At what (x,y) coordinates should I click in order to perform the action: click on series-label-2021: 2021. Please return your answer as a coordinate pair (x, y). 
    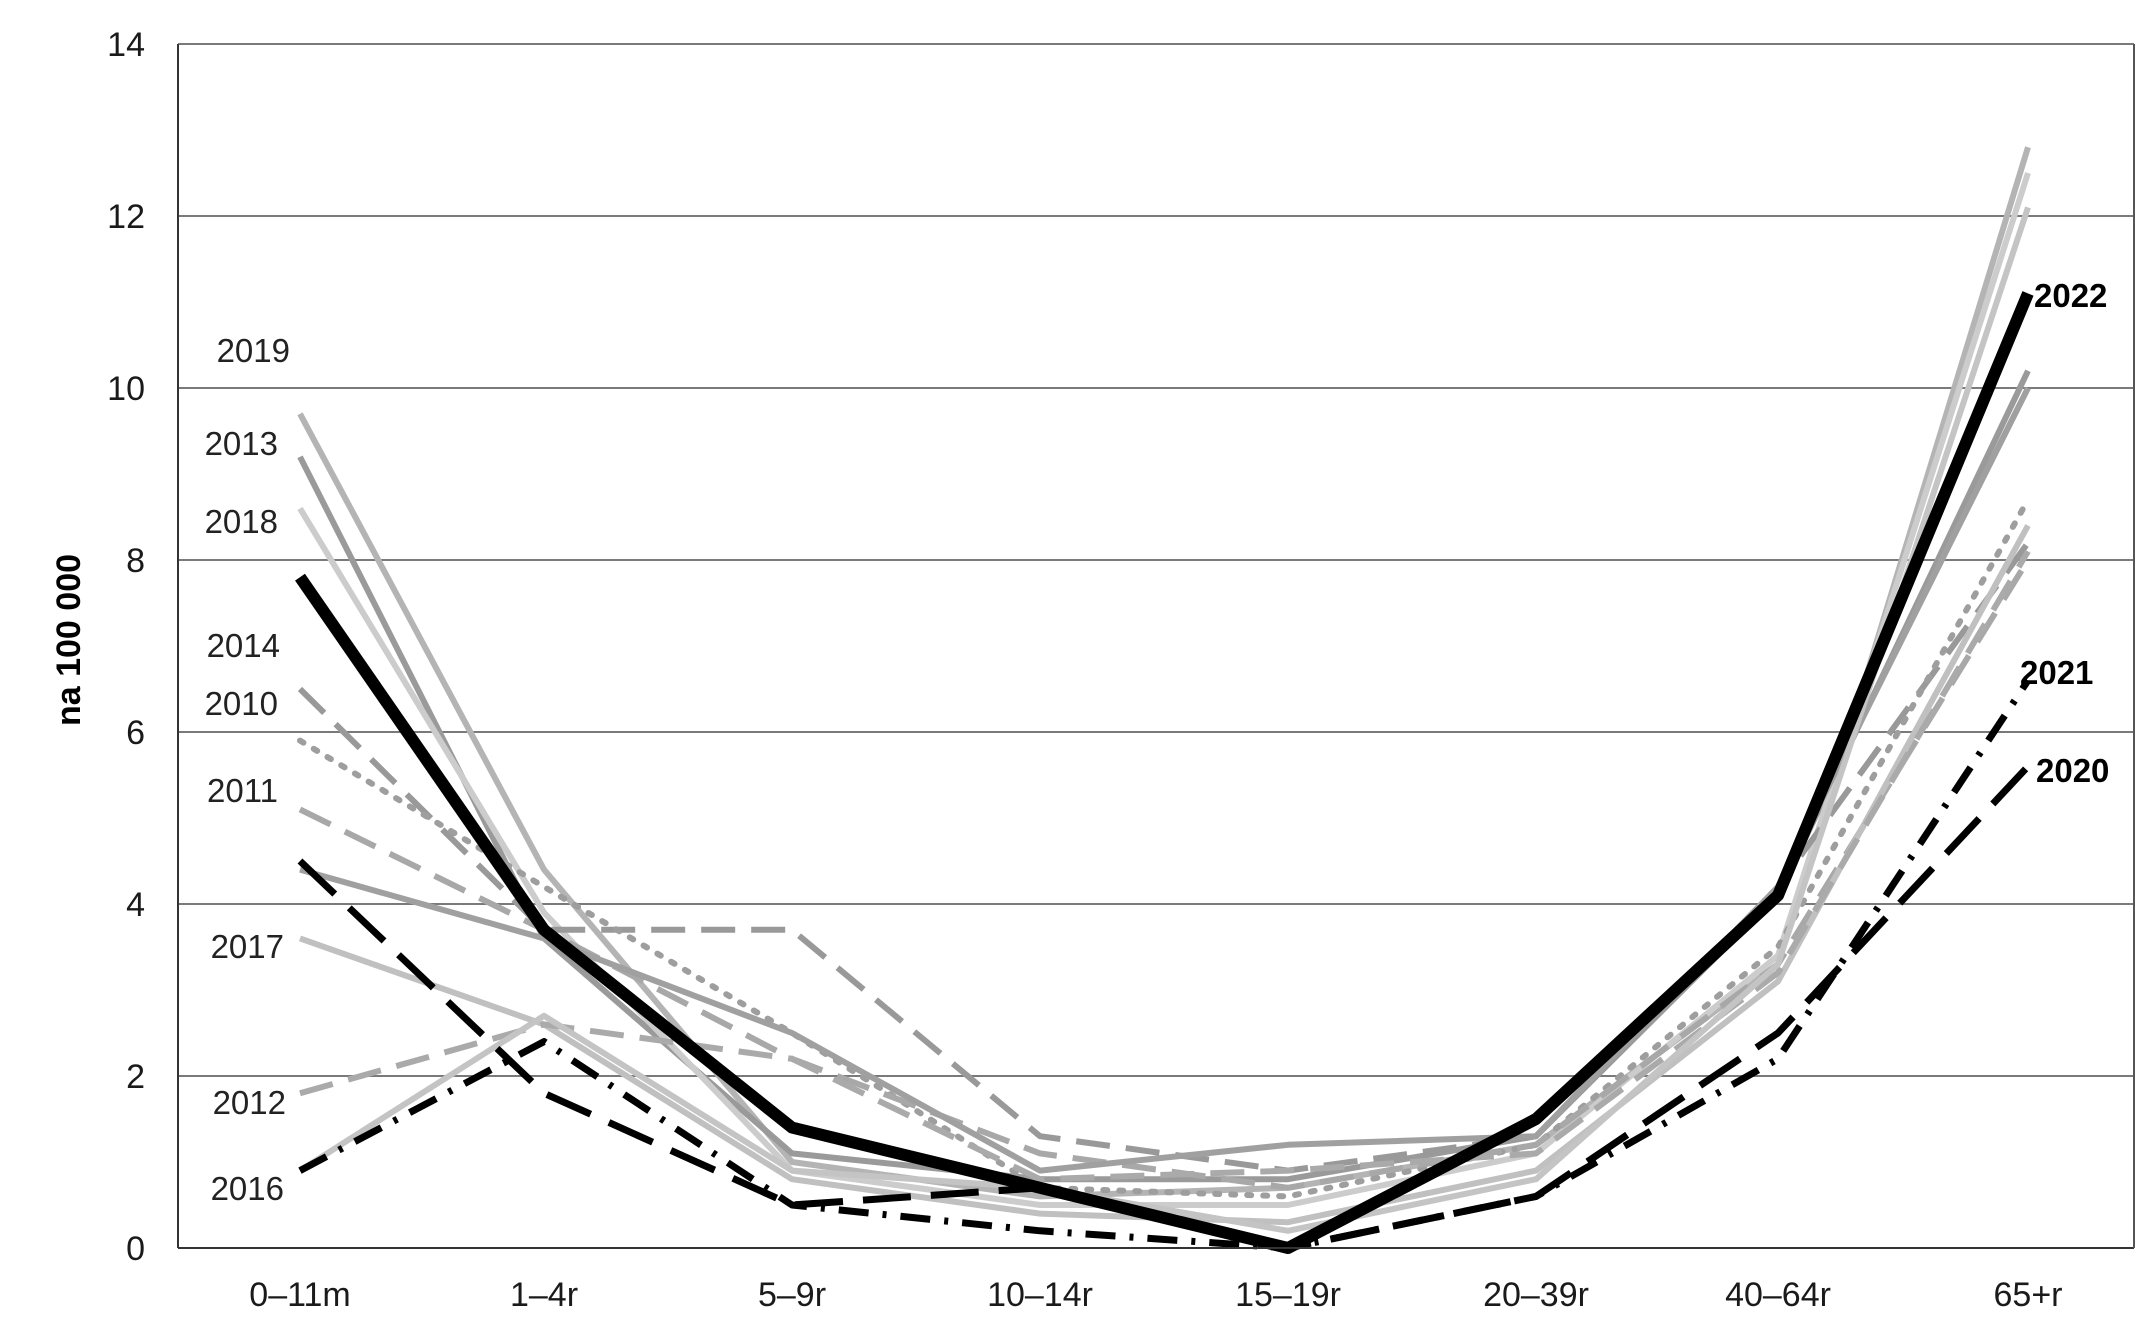
    Looking at the image, I should click on (2056, 672).